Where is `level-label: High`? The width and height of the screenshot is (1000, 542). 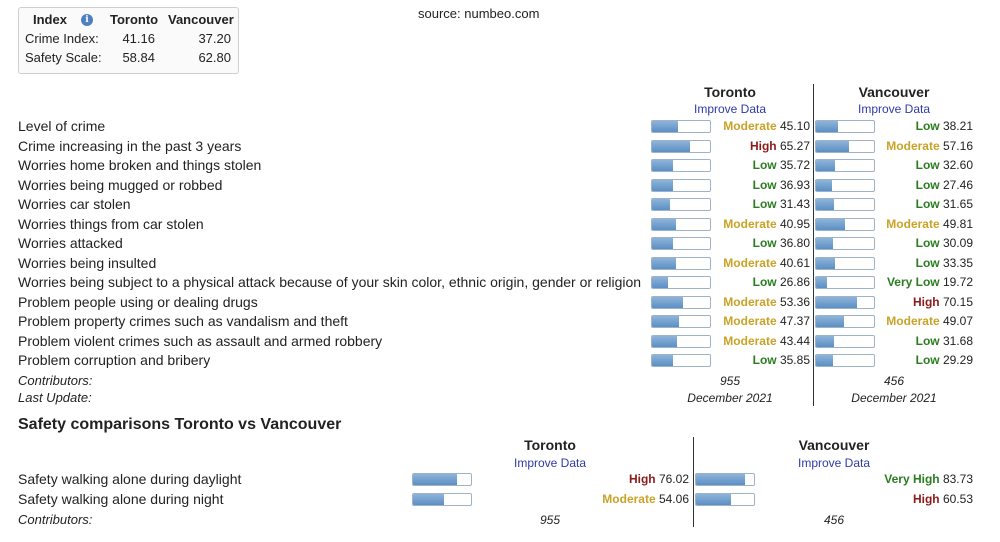
level-label: High is located at coordinates (926, 498).